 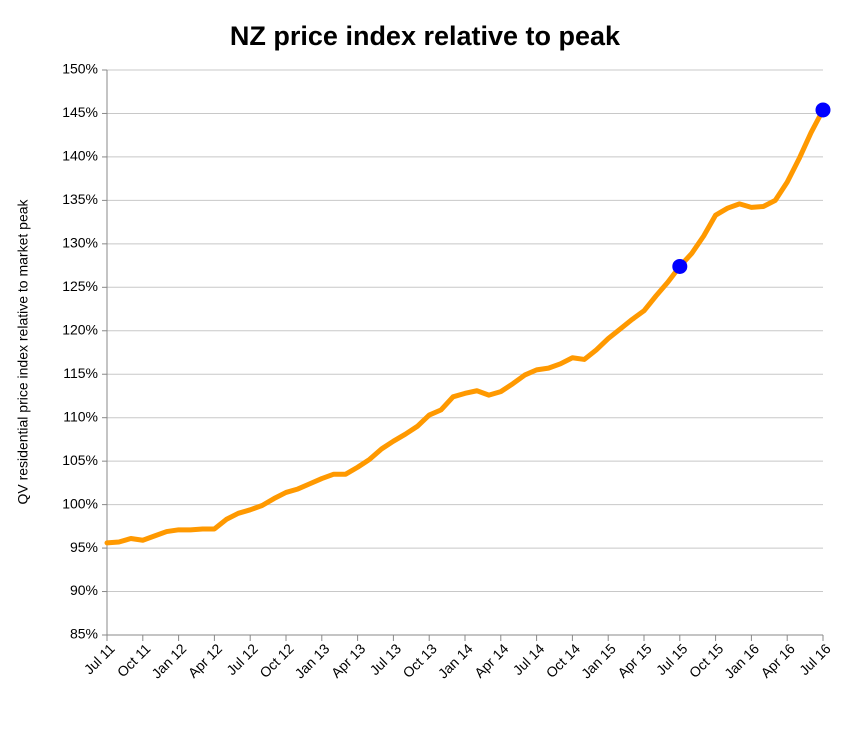 What do you see at coordinates (815, 659) in the screenshot?
I see `x-tick-label: Jul 16` at bounding box center [815, 659].